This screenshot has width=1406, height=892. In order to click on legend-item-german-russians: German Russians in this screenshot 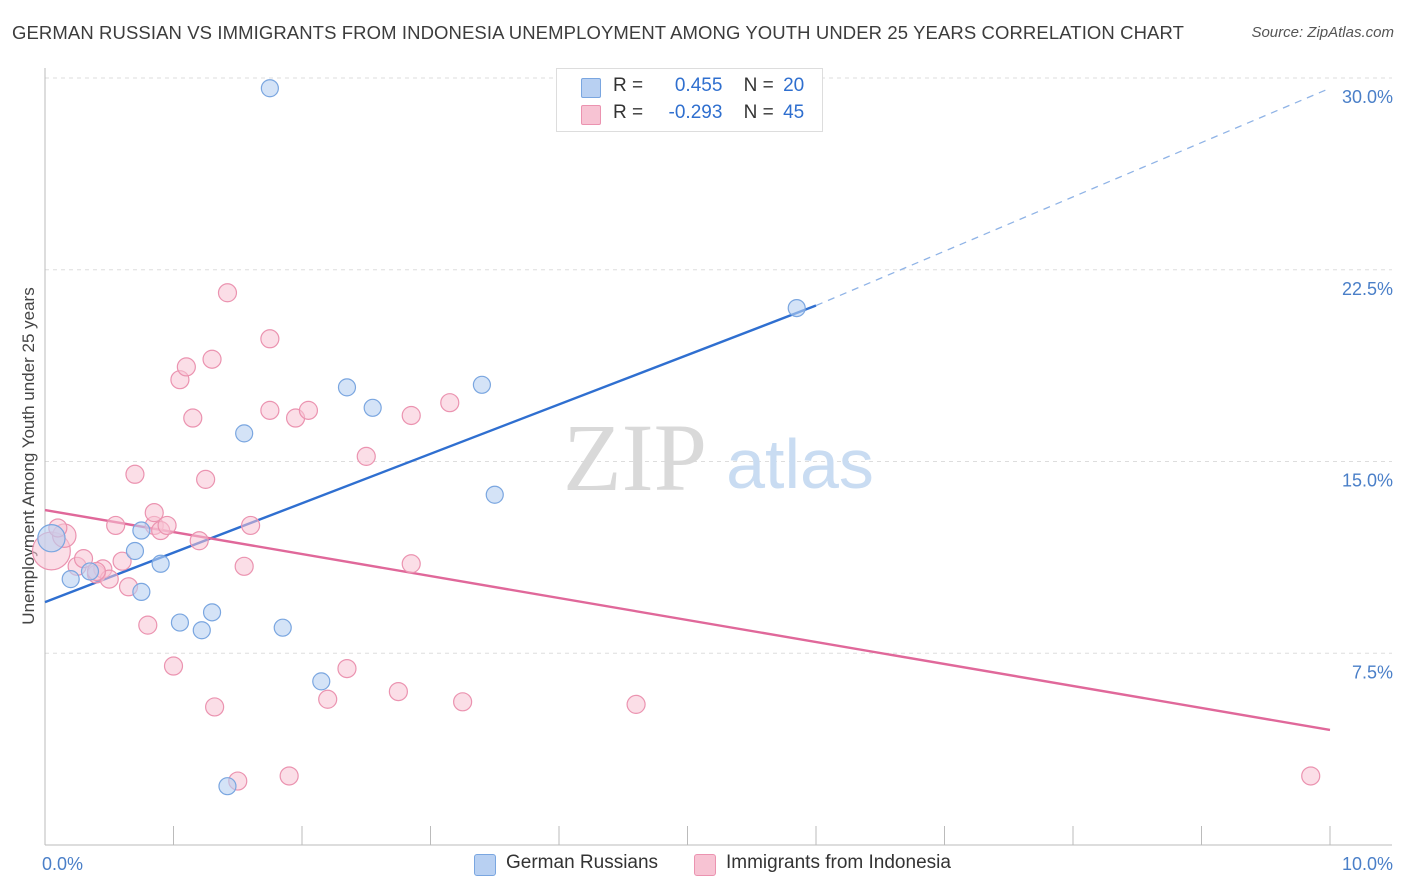, I will do `click(566, 864)`.